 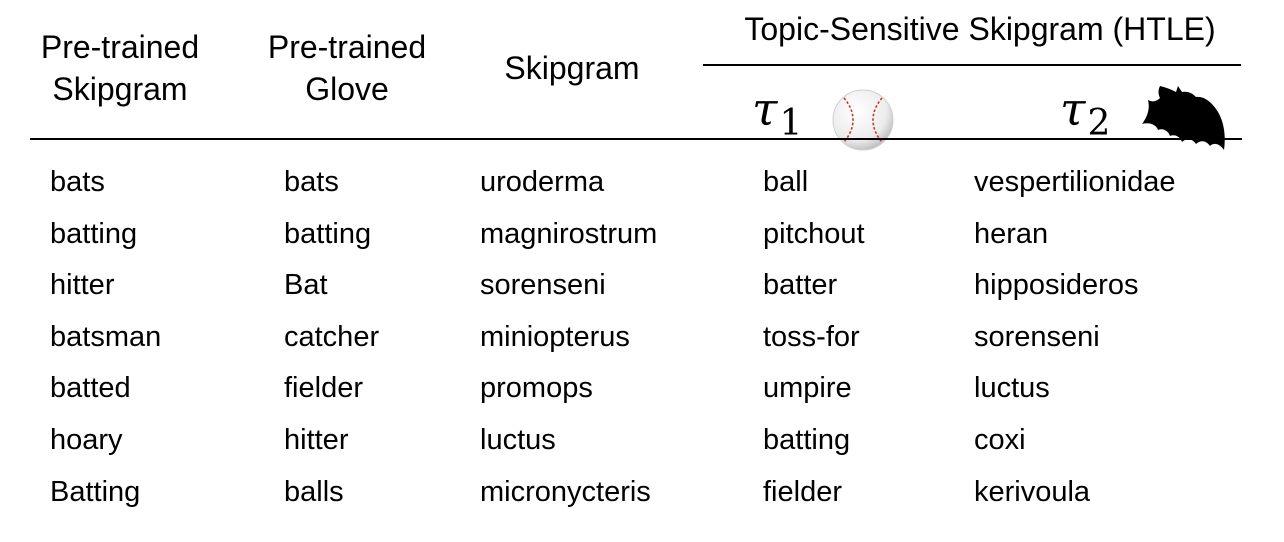 What do you see at coordinates (555, 337) in the screenshot?
I see `cell-skipgram-4: miniopterus` at bounding box center [555, 337].